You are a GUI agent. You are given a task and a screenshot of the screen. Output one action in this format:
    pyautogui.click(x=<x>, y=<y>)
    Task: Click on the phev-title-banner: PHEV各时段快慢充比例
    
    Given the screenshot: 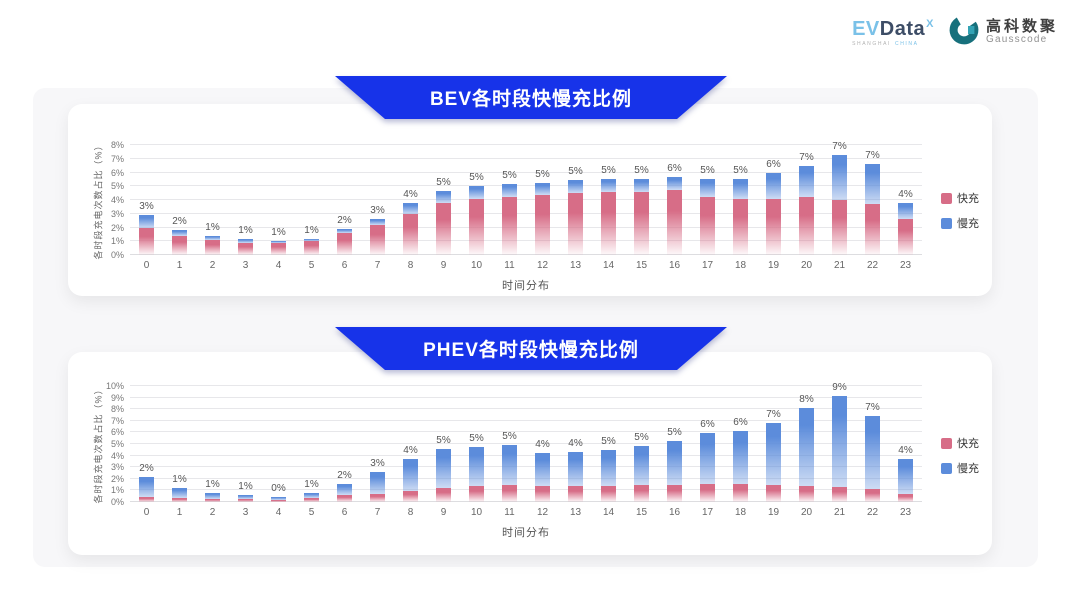 What is the action you would take?
    pyautogui.click(x=531, y=348)
    